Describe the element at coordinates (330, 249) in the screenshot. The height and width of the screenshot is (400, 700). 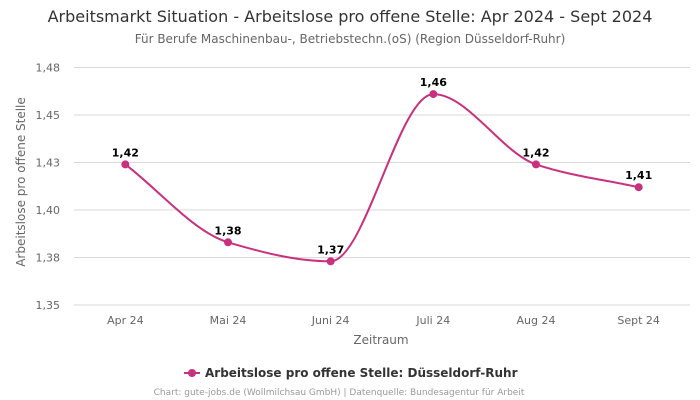
I see `data-label: 1,37` at that location.